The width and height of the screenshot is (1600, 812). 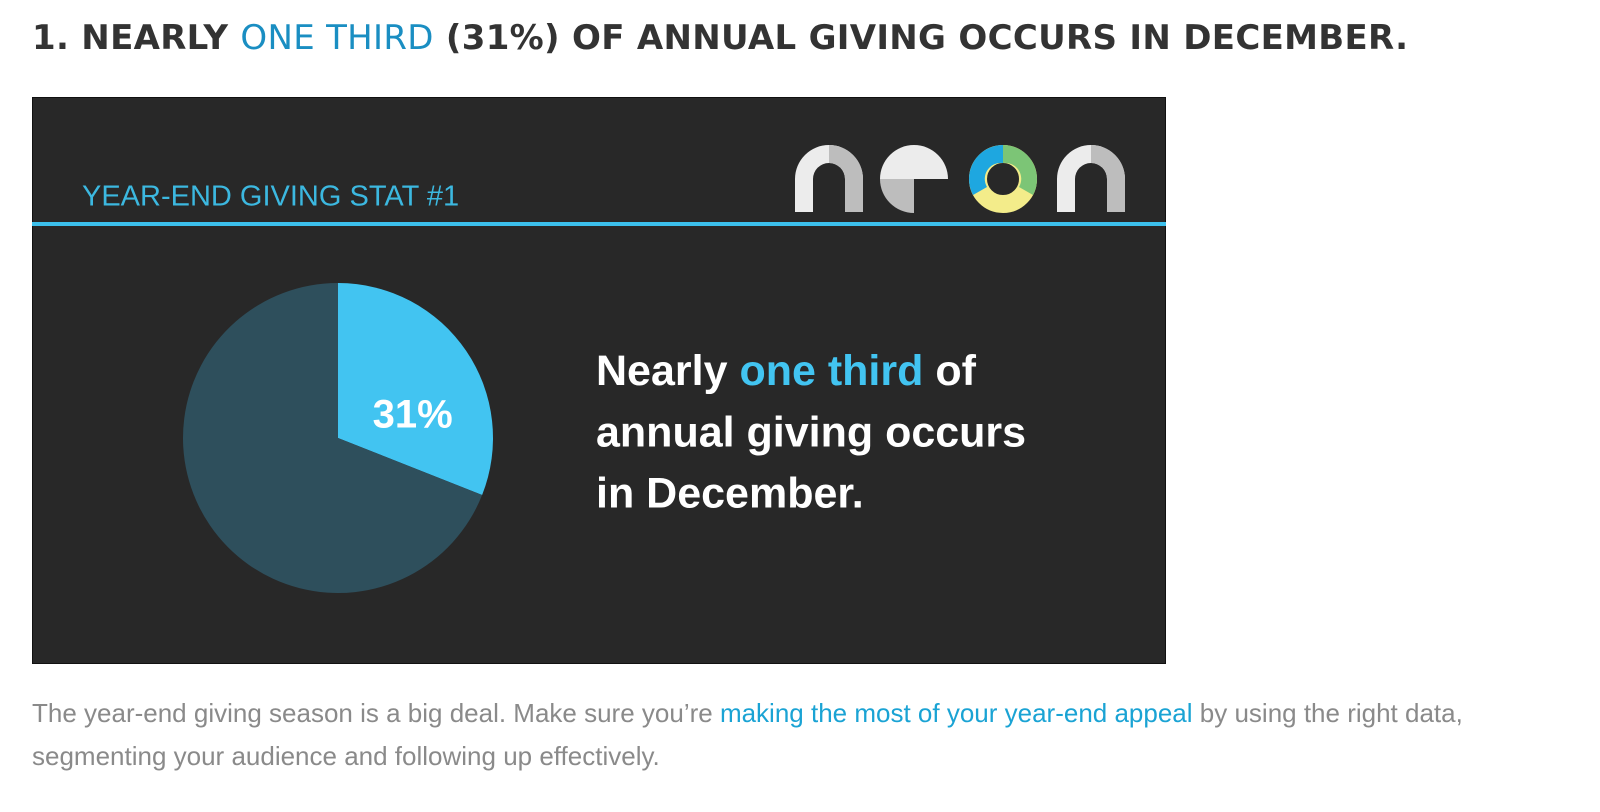 I want to click on heading-text: 1. NEARLY, so click(x=136, y=38).